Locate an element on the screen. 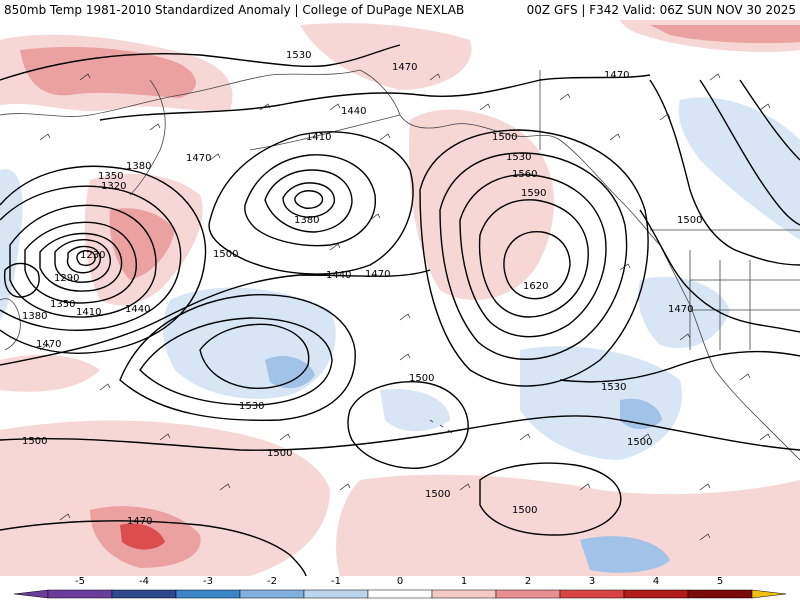 The image size is (800, 600). contour-label: 1290 is located at coordinates (66, 278).